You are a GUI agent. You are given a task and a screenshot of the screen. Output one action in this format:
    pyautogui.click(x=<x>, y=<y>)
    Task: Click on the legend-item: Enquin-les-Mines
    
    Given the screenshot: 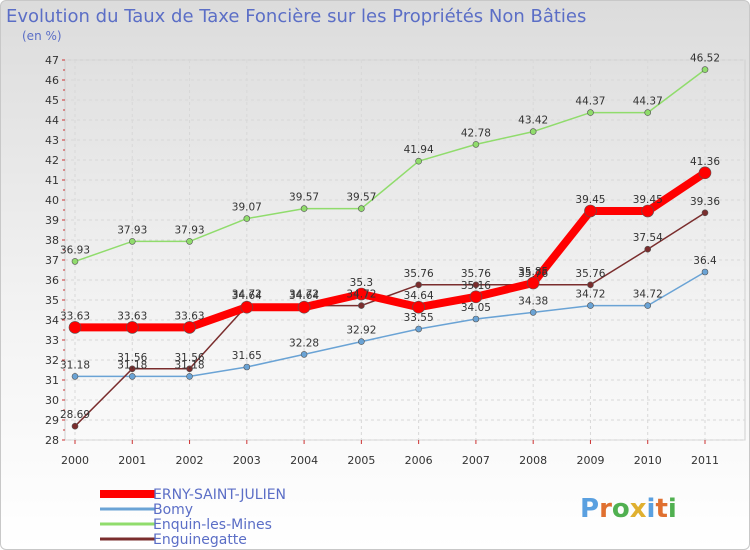 What is the action you would take?
    pyautogui.click(x=186, y=525)
    